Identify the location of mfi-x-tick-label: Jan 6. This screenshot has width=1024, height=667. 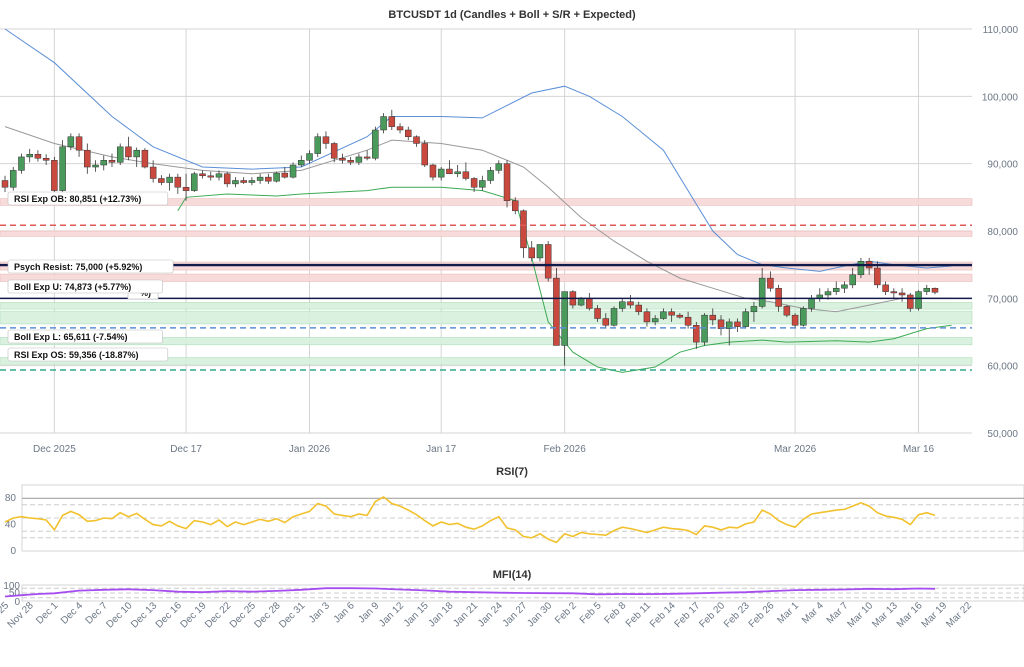
(344, 612).